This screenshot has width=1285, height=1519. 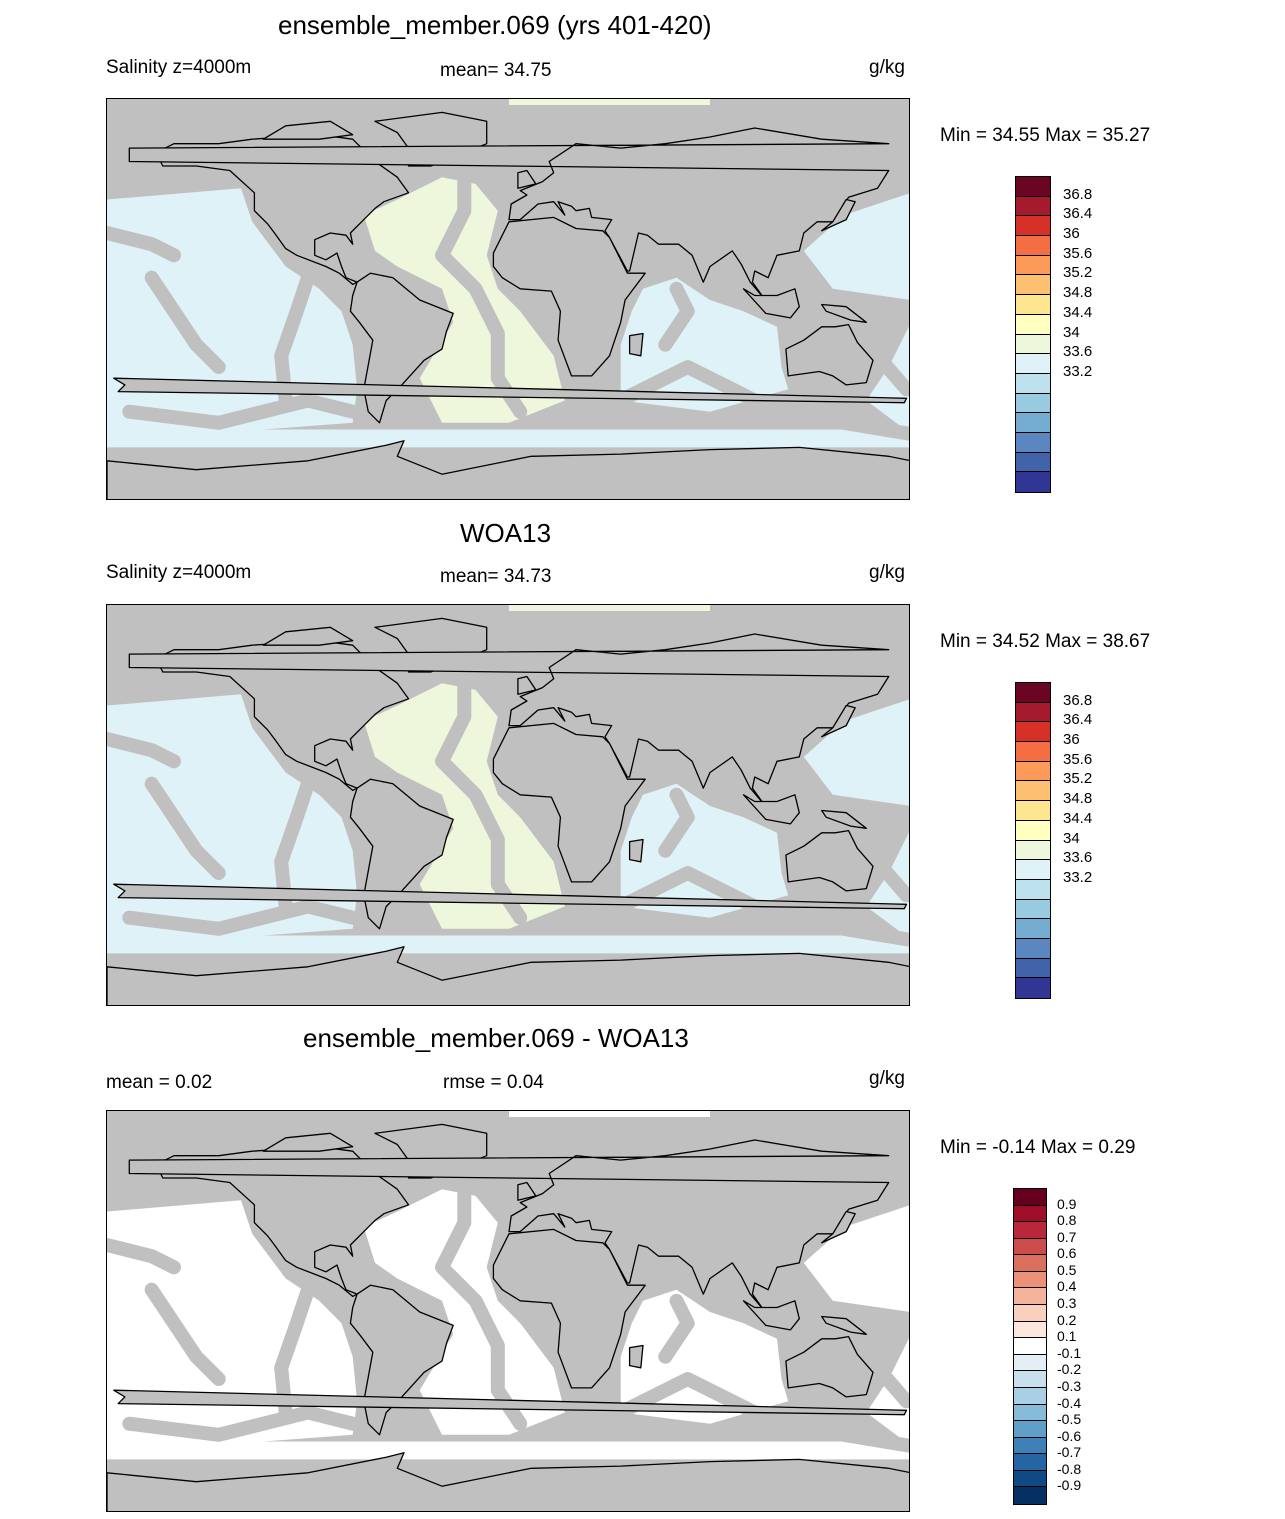 I want to click on panel3-units: g/kg, so click(x=887, y=1078).